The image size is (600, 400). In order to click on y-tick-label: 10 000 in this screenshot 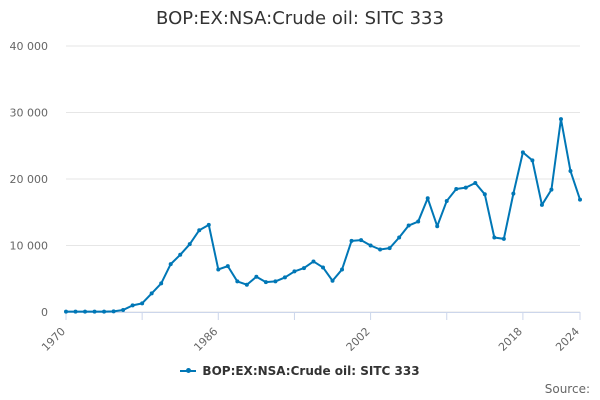, I will do `click(29, 246)`.